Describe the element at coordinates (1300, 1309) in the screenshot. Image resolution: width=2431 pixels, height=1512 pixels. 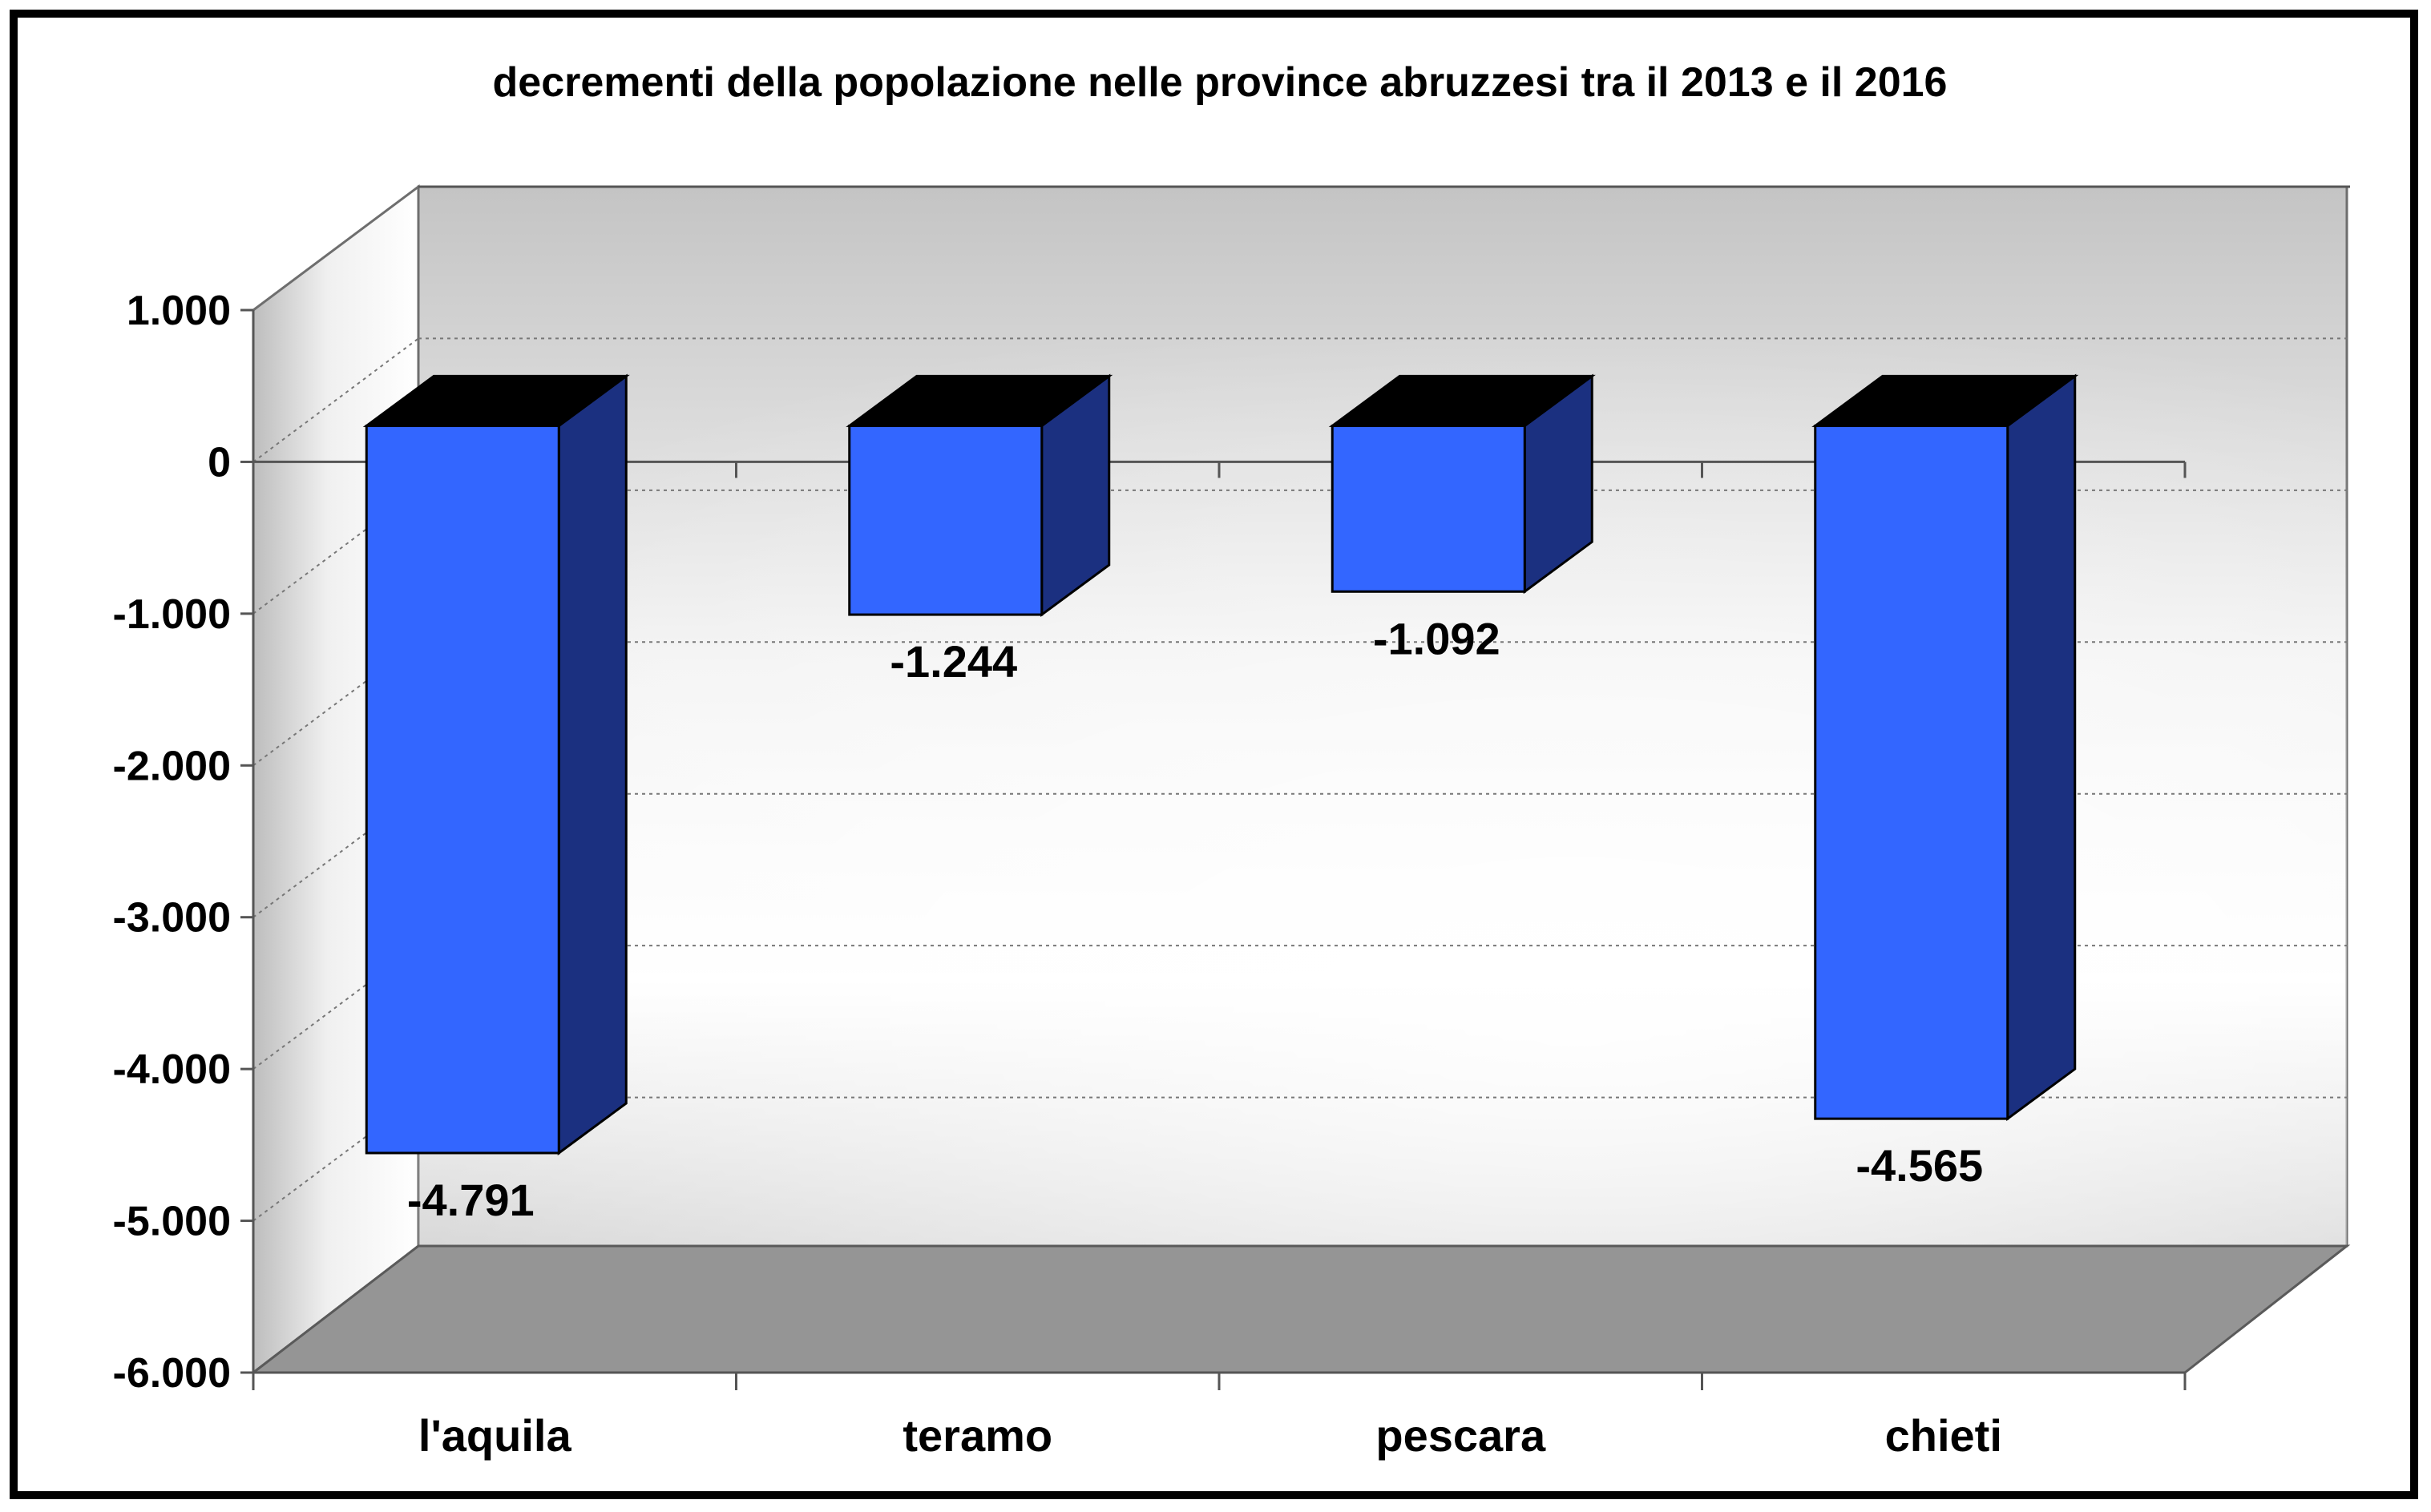
I see `floor` at that location.